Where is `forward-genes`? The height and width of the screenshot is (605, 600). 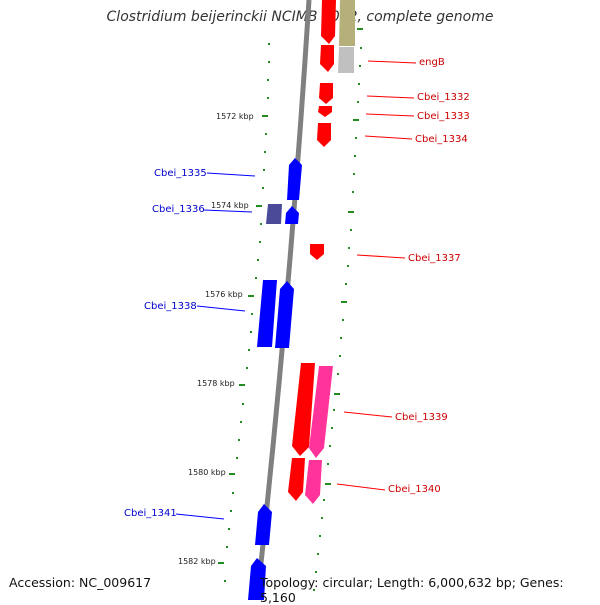 forward-genes is located at coordinates (321, 252).